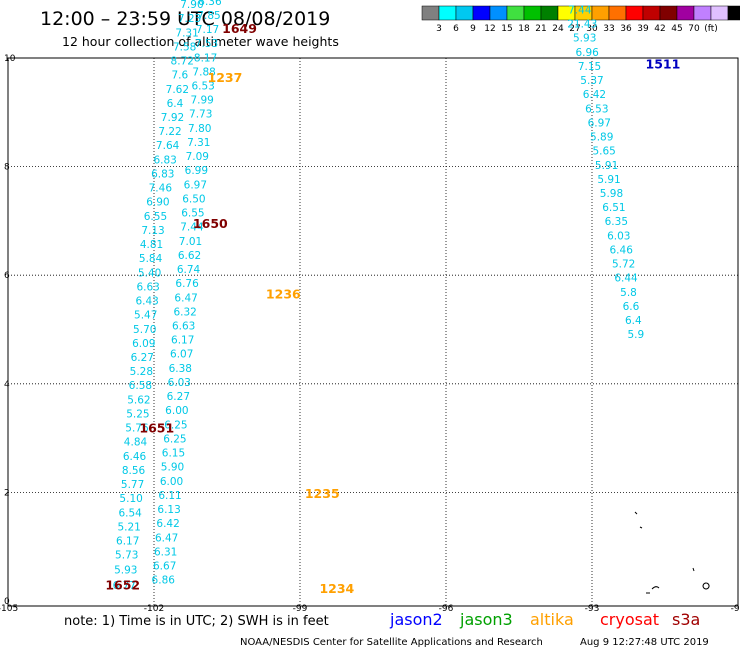 The image size is (740, 650). What do you see at coordinates (157, 203) in the screenshot?
I see `swh-value: 6.90` at bounding box center [157, 203].